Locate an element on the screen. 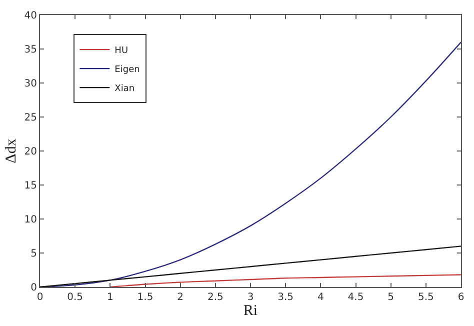 This screenshot has width=474, height=326. y-tick-label: 25 is located at coordinates (30, 118).